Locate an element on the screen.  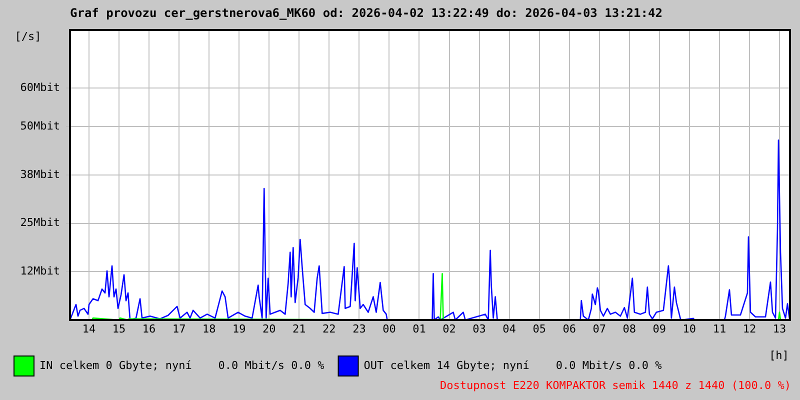
y-axis-title: [/s] is located at coordinates (28, 36).